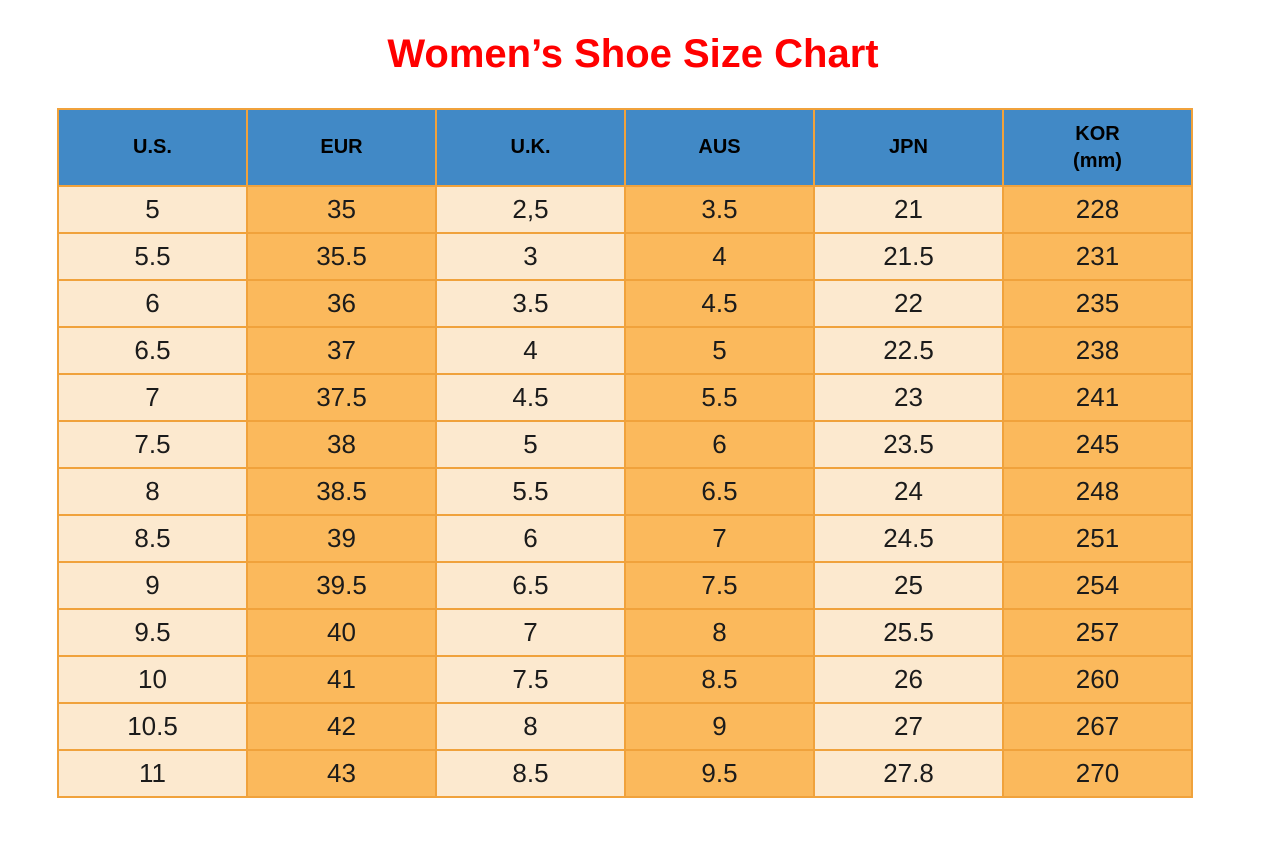 Image resolution: width=1266 pixels, height=841 pixels. What do you see at coordinates (719, 726) in the screenshot?
I see `table-cell-aus: 9` at bounding box center [719, 726].